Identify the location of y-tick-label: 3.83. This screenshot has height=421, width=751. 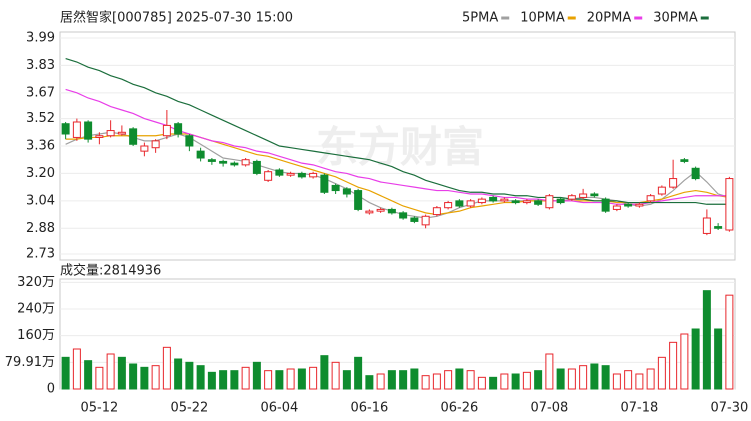
(40, 65).